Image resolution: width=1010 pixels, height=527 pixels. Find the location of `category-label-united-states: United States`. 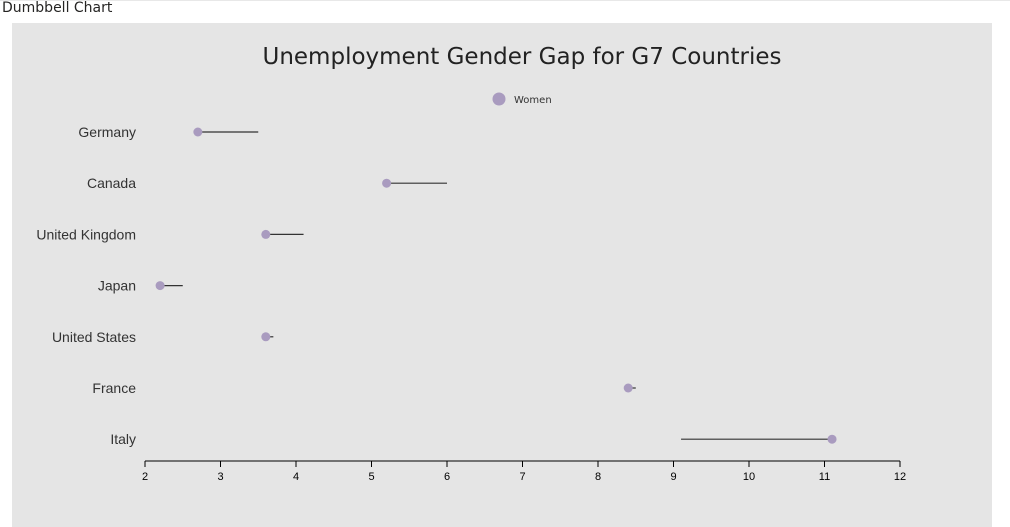

category-label-united-states: United States is located at coordinates (94, 337).